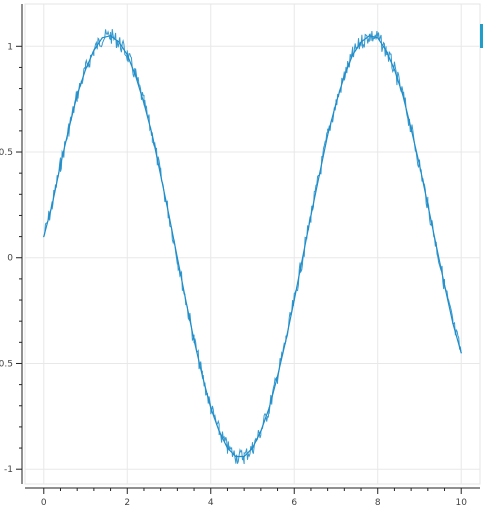  I want to click on x-tick-label: 10, so click(461, 503).